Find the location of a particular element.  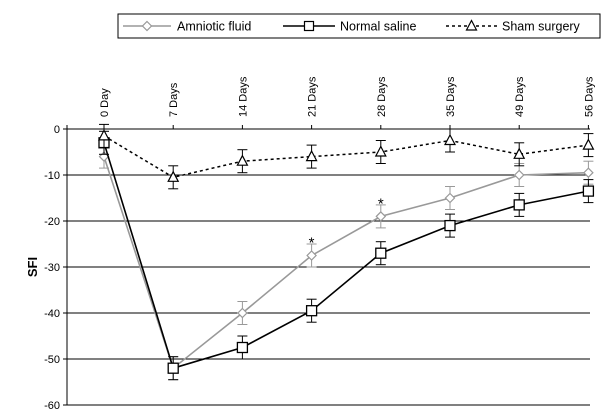

legend-label-amniotic-fluid: Amniotic fluid is located at coordinates (214, 27).